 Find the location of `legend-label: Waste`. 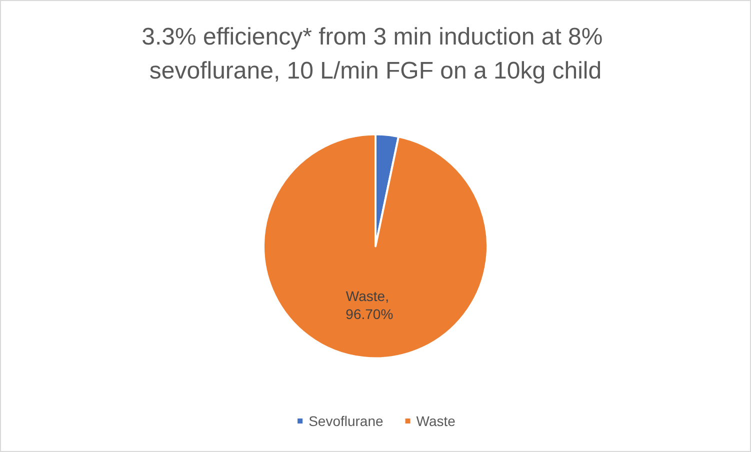

legend-label: Waste is located at coordinates (436, 421).